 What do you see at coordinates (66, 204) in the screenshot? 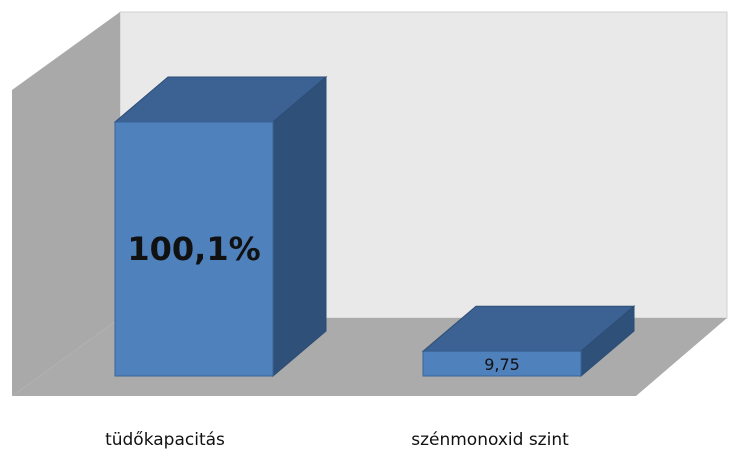
I see `side-wall` at bounding box center [66, 204].